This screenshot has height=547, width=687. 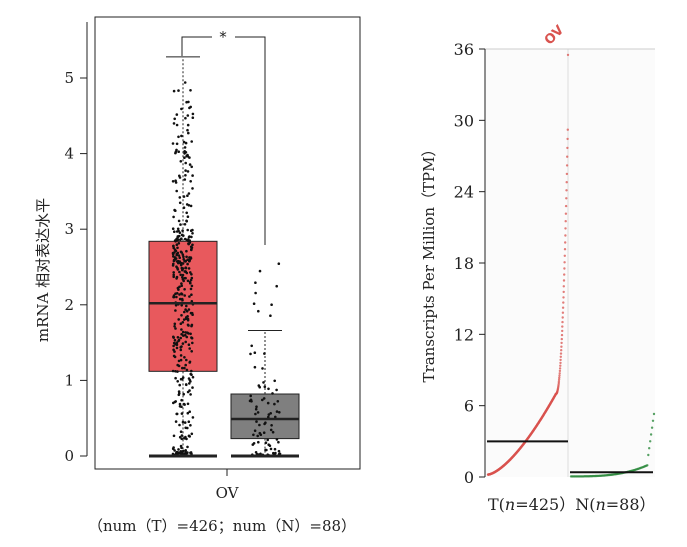 I want to click on x-axis-label: OV, so click(x=228, y=493).